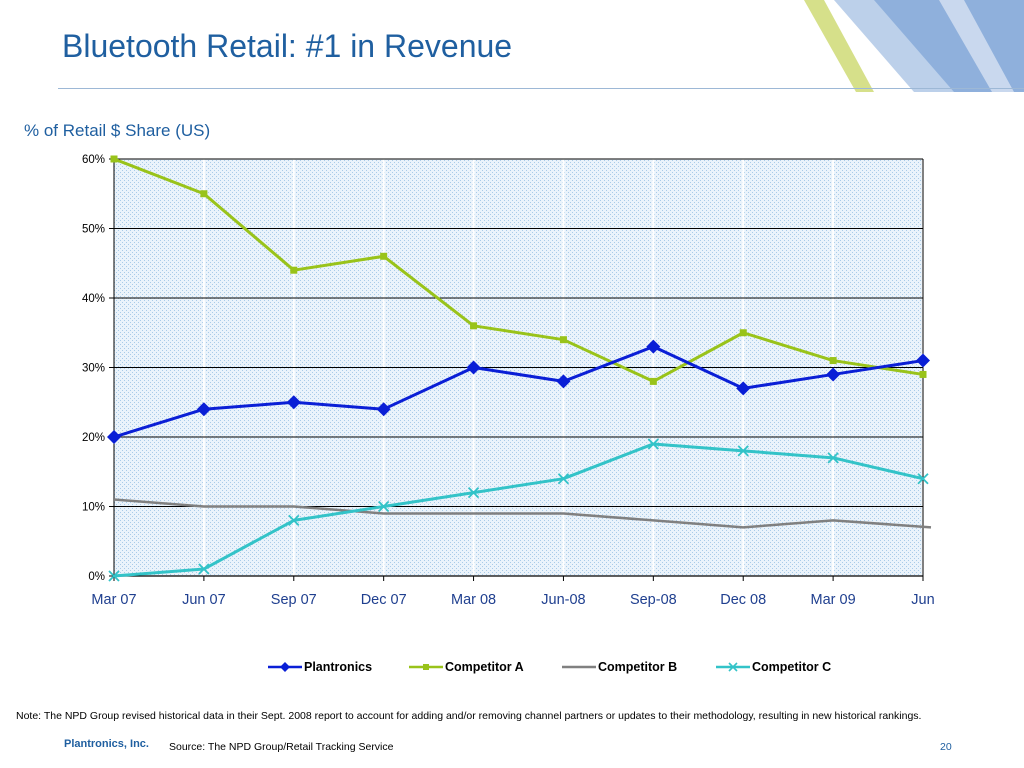 This screenshot has height=768, width=1024. I want to click on corner-decoration, so click(894, 46).